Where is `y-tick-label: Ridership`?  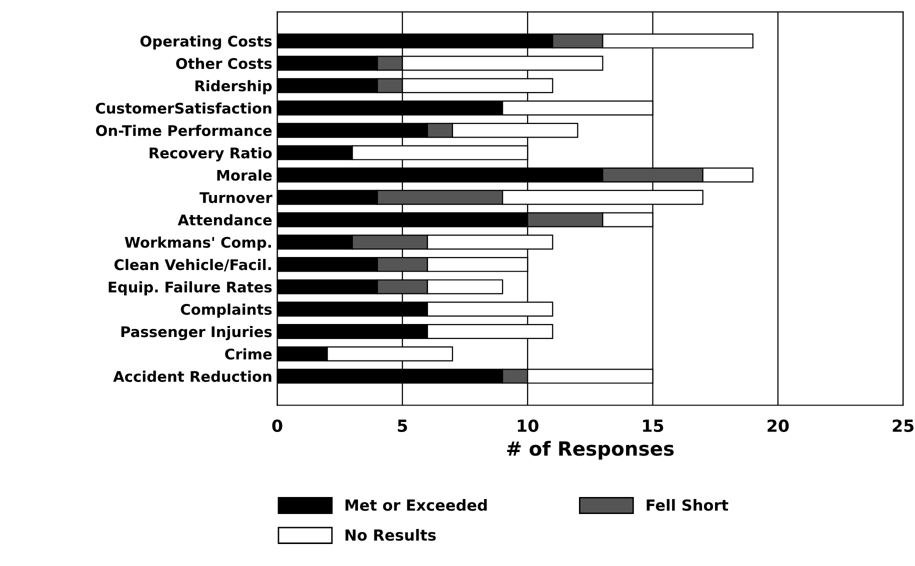 y-tick-label: Ridership is located at coordinates (233, 87).